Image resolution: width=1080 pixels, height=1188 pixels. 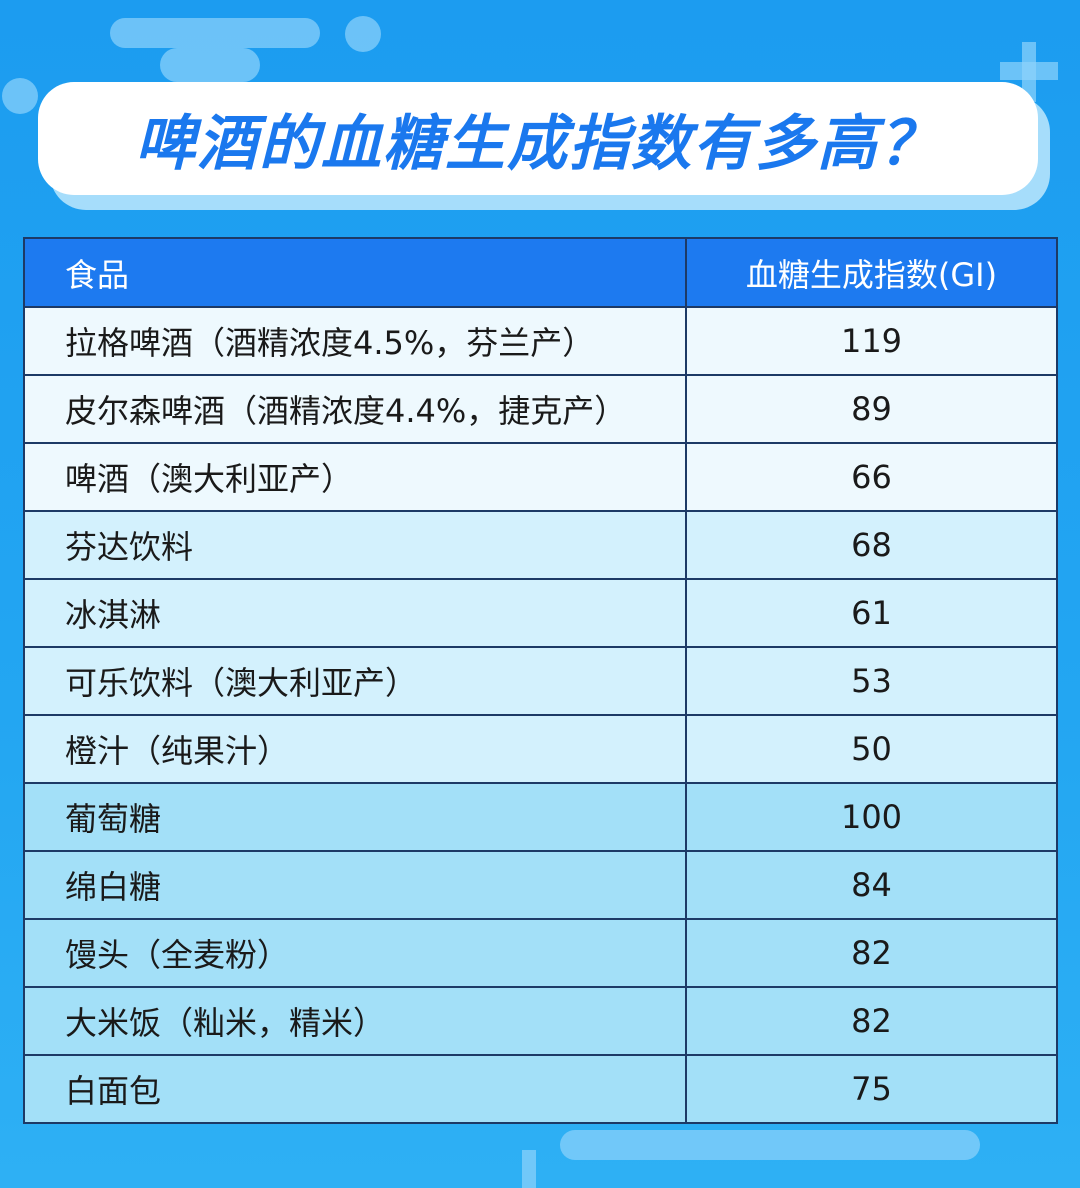 What do you see at coordinates (356, 885) in the screenshot?
I see `food-cell: 绵白糖` at bounding box center [356, 885].